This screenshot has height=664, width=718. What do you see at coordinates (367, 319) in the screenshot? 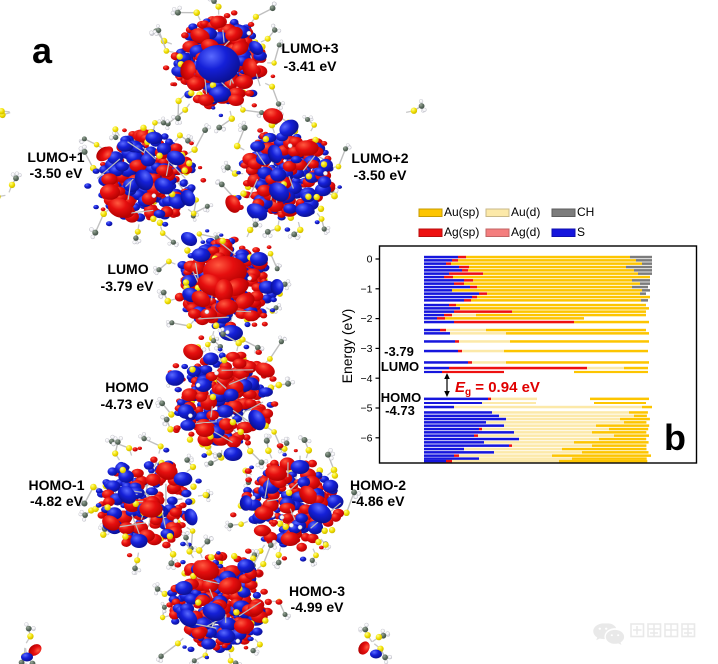
I see `svg-text: −2` at bounding box center [367, 319].